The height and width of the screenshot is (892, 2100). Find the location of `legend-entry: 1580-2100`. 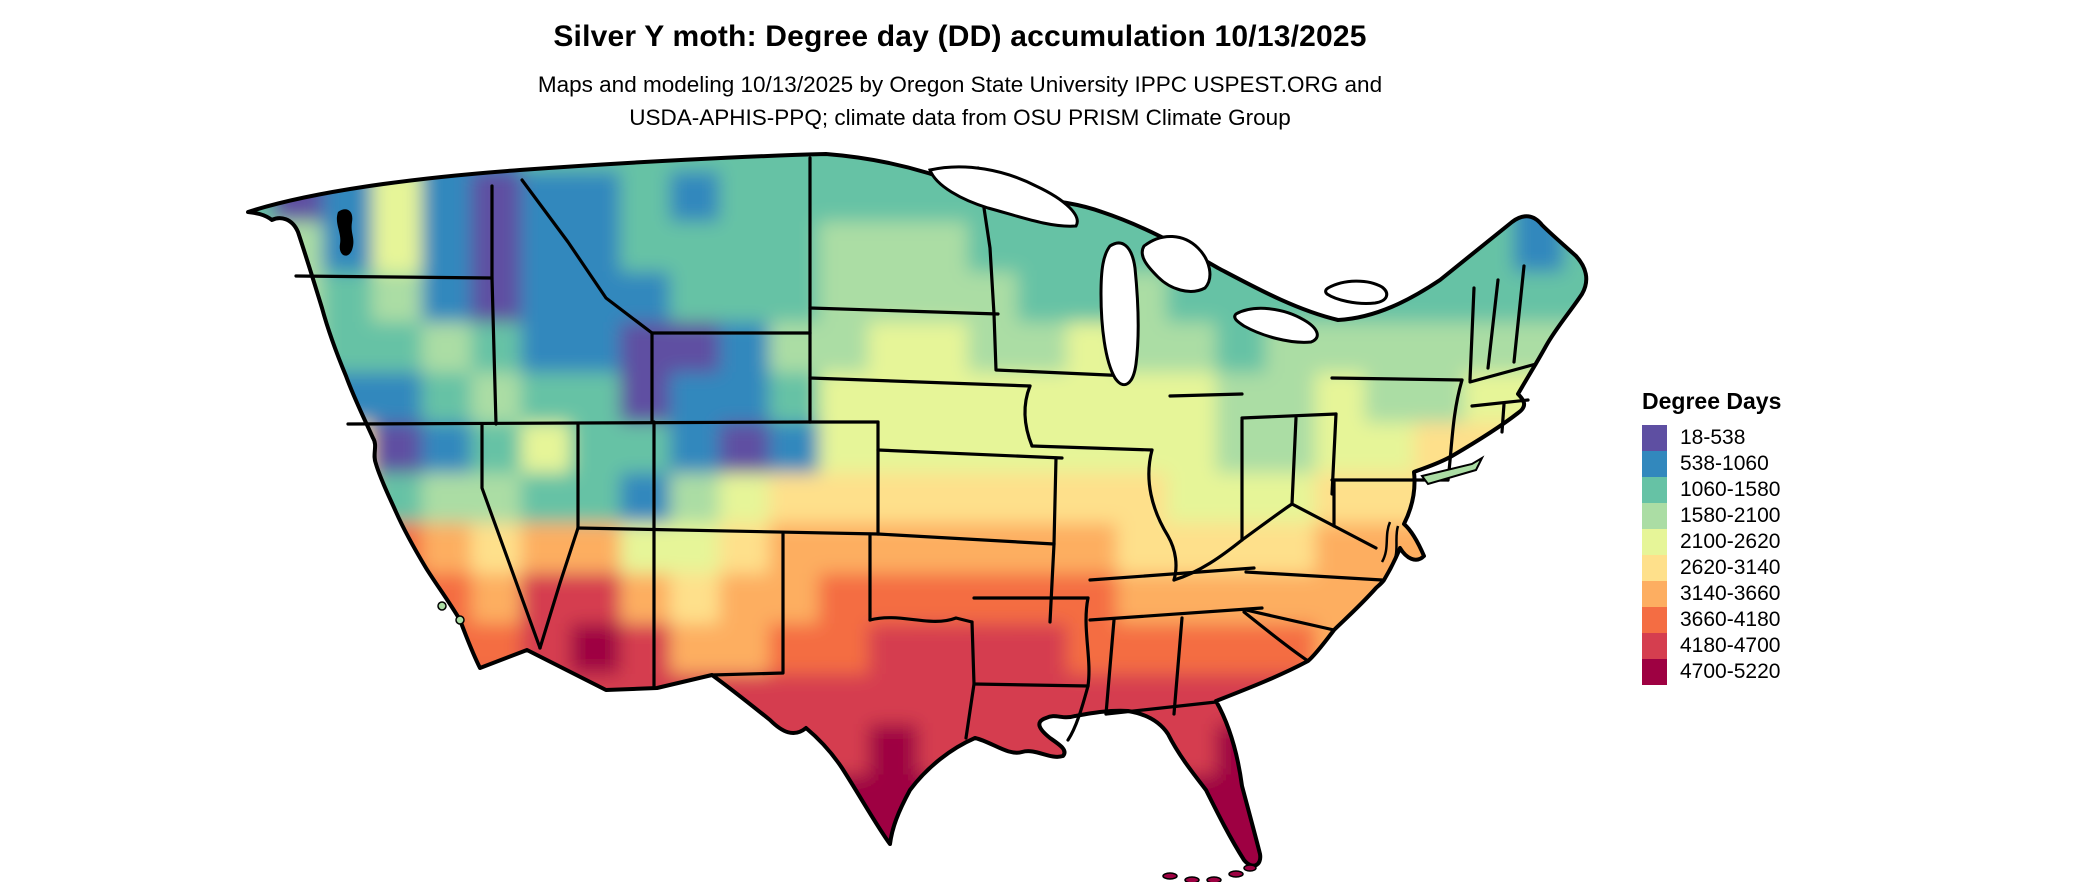

legend-entry: 1580-2100 is located at coordinates (1757, 516).